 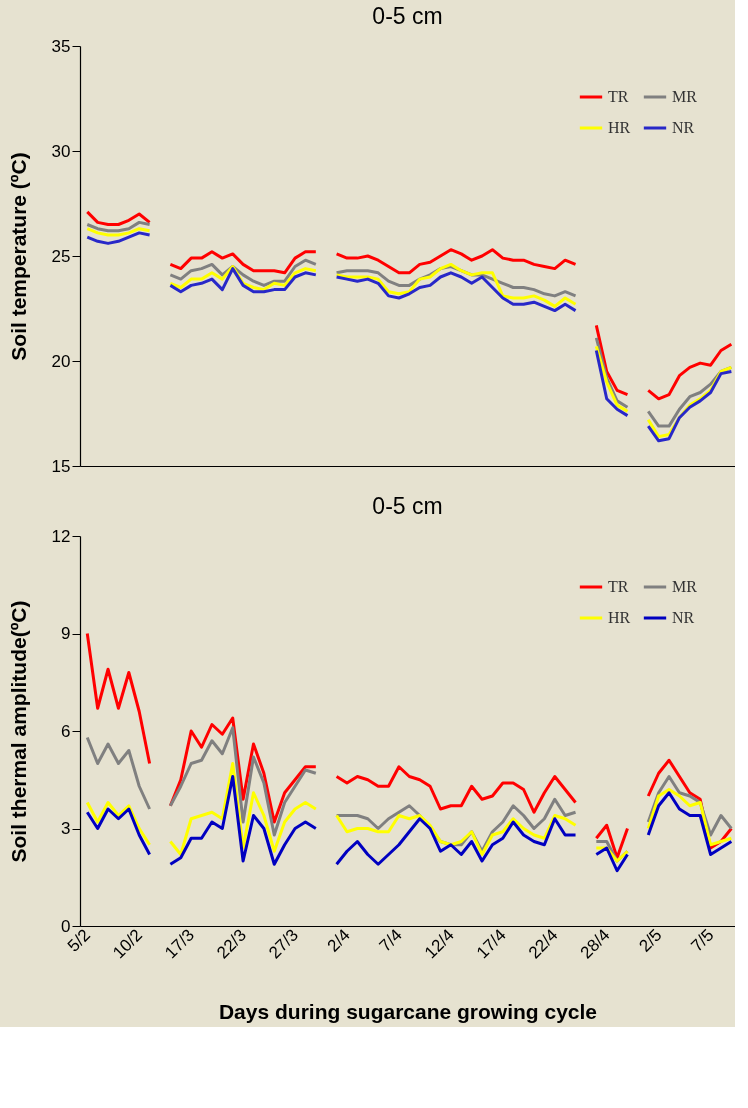 I want to click on y-tick-label: 9, so click(x=66, y=633).